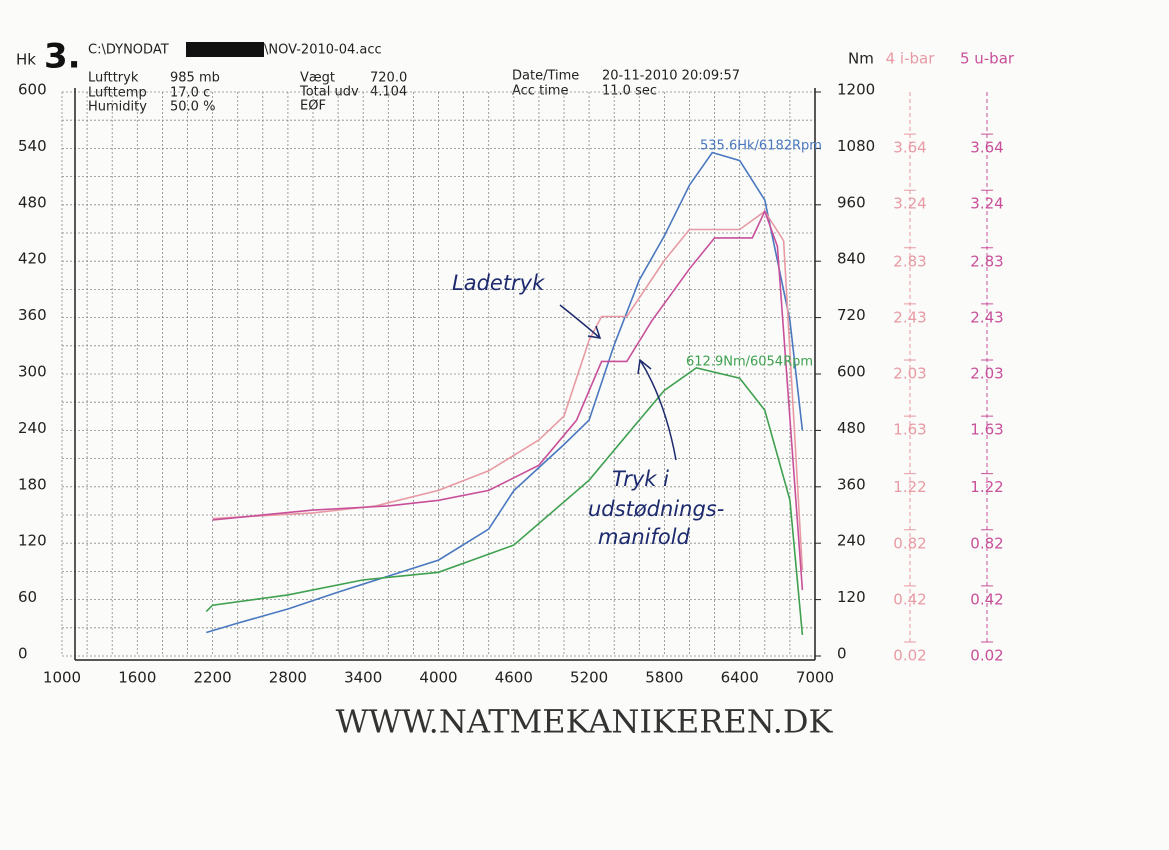  Describe the element at coordinates (656, 509) in the screenshot. I see `annotation: udstødnings-` at that location.